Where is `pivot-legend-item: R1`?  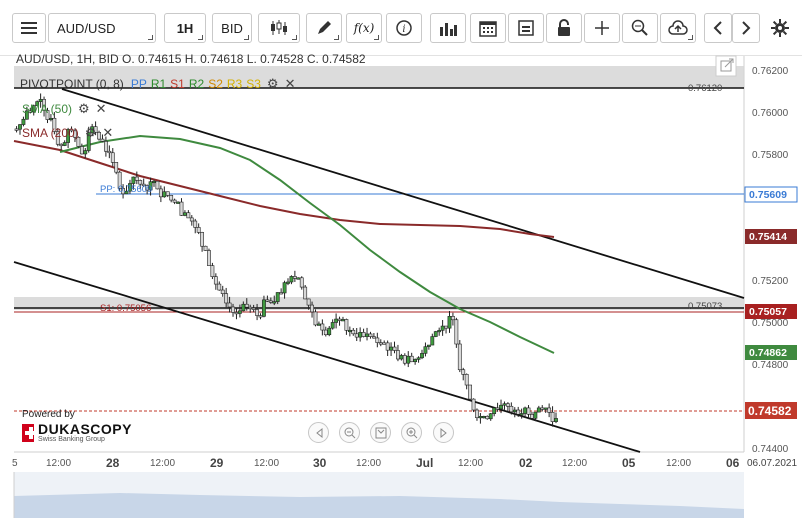 pivot-legend-item: R1 is located at coordinates (158, 84).